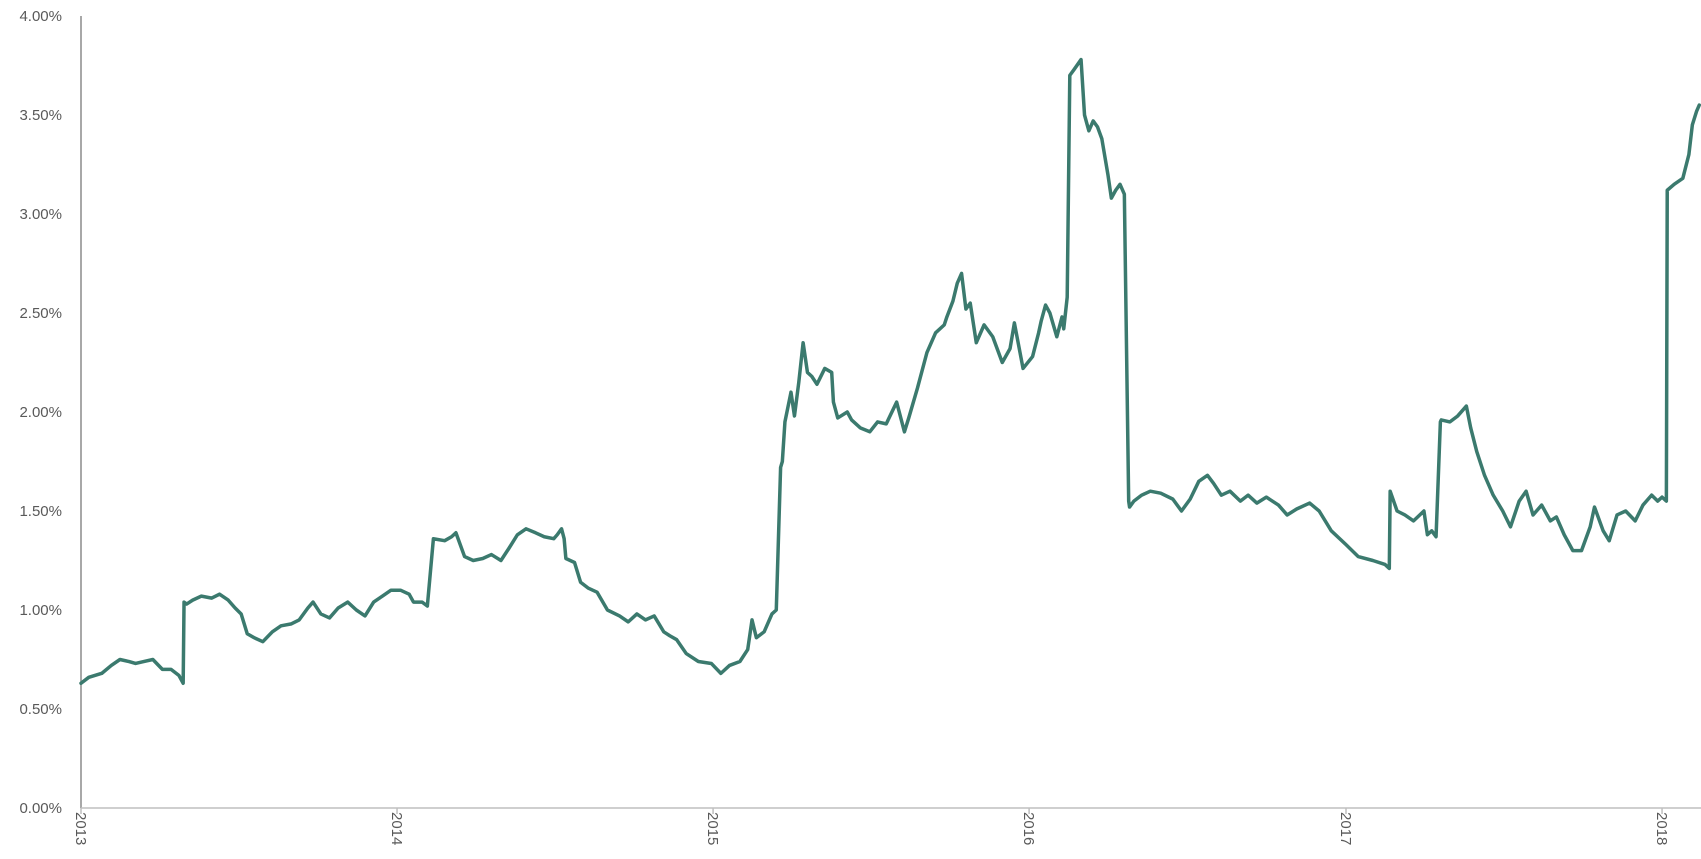  Describe the element at coordinates (871, 826) in the screenshot. I see `x-axis-tick-labels: 2013 2014 2015 2016 2017 2018` at that location.